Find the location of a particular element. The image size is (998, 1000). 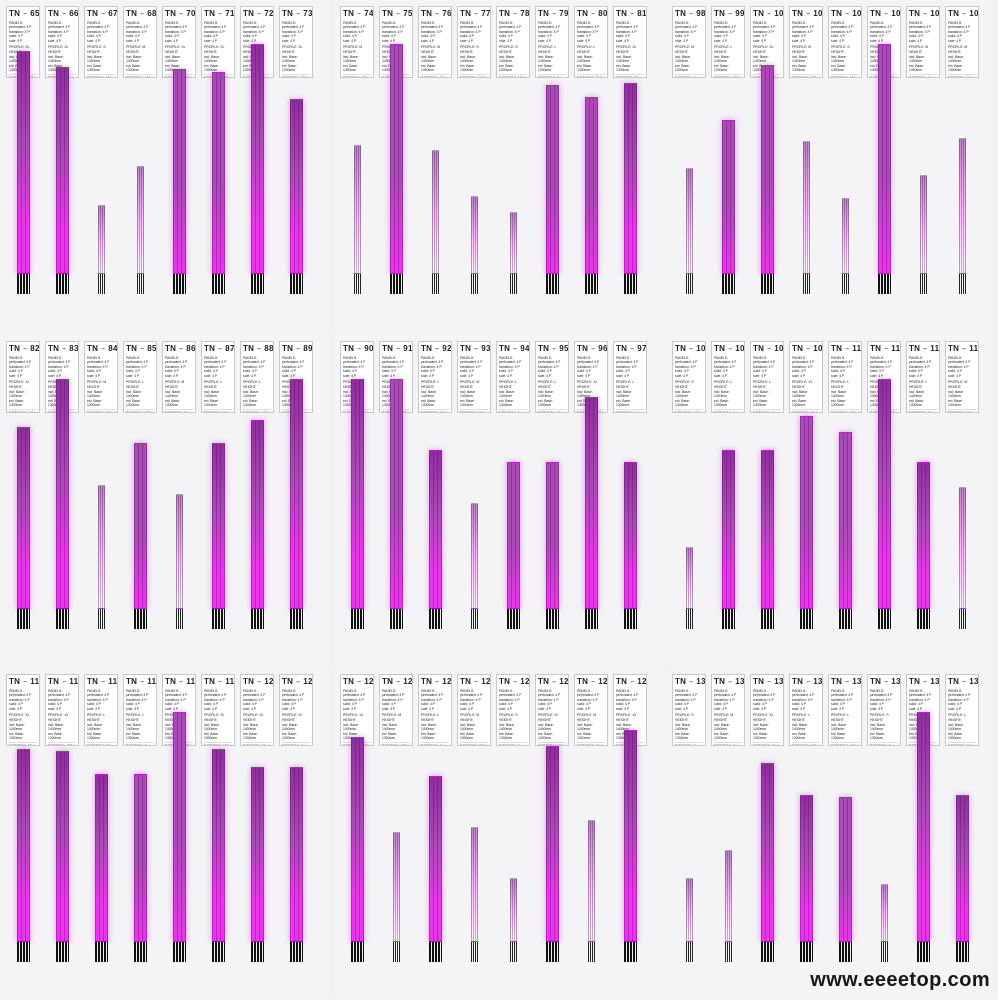

column-number: 79 is located at coordinates (564, 13).